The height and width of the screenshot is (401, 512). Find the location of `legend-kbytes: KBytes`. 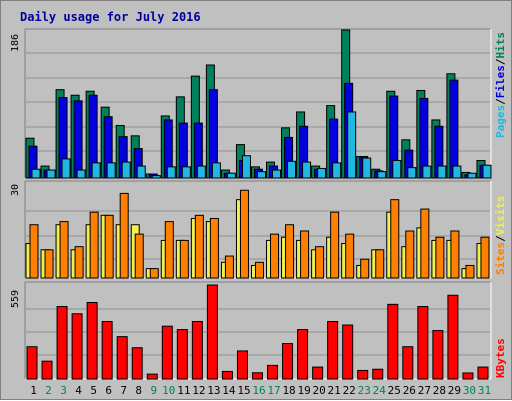

legend-kbytes: KBytes is located at coordinates (500, 358).